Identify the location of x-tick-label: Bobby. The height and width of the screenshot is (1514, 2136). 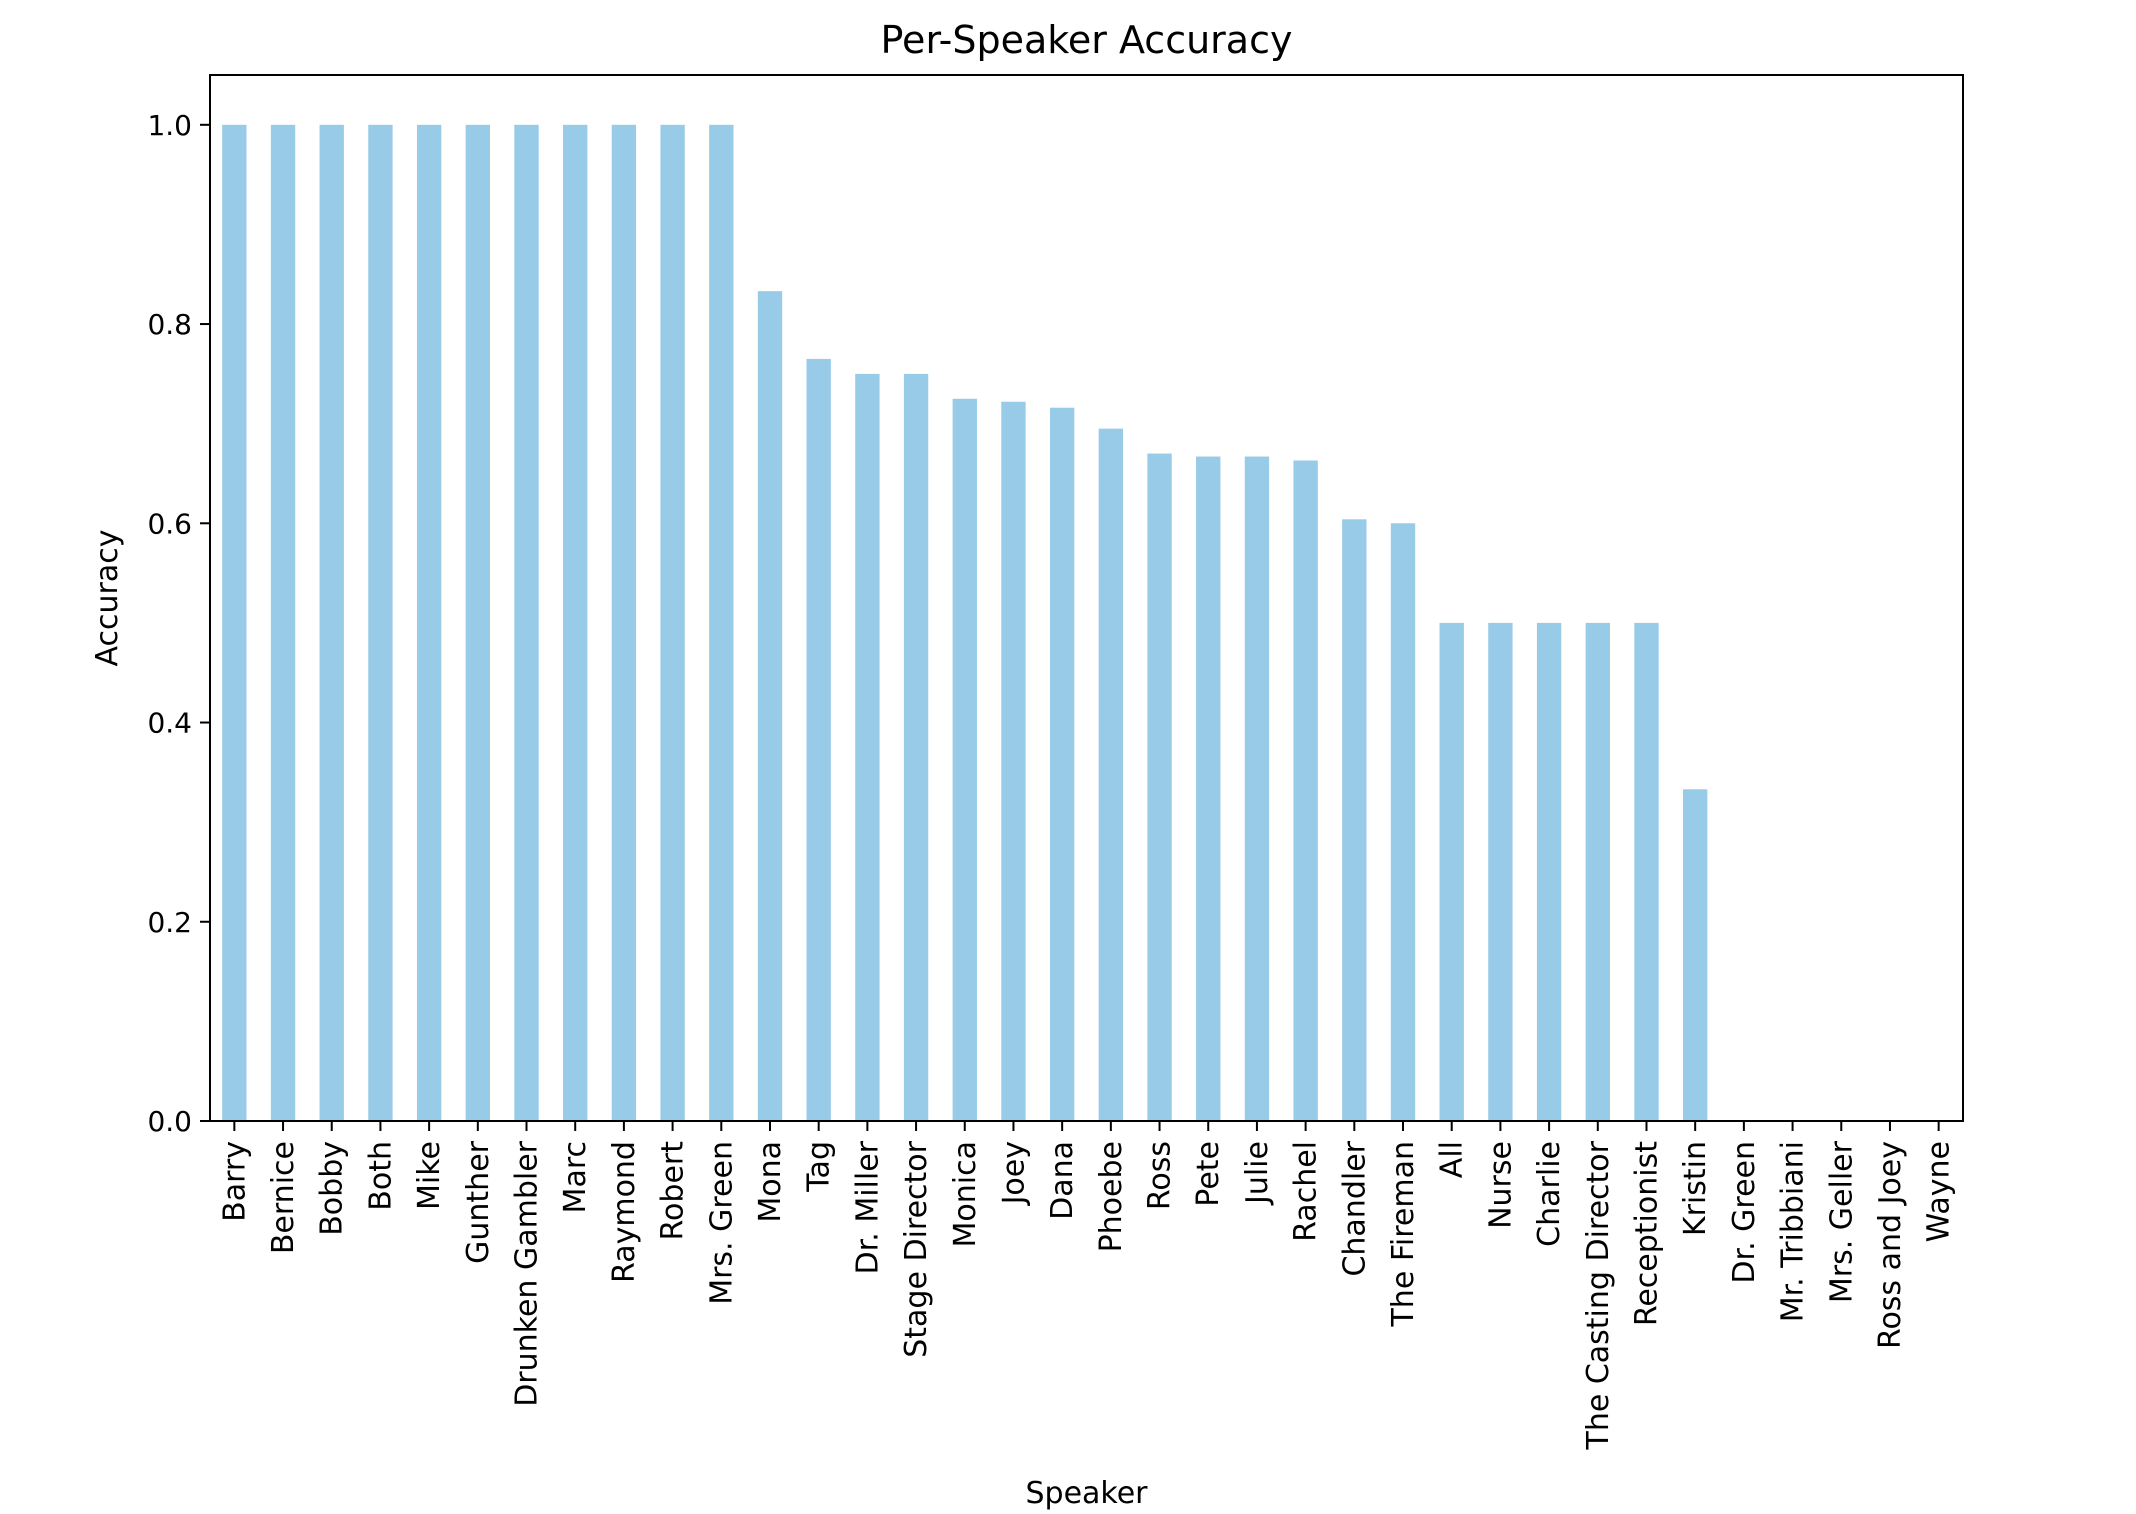
(332, 1188).